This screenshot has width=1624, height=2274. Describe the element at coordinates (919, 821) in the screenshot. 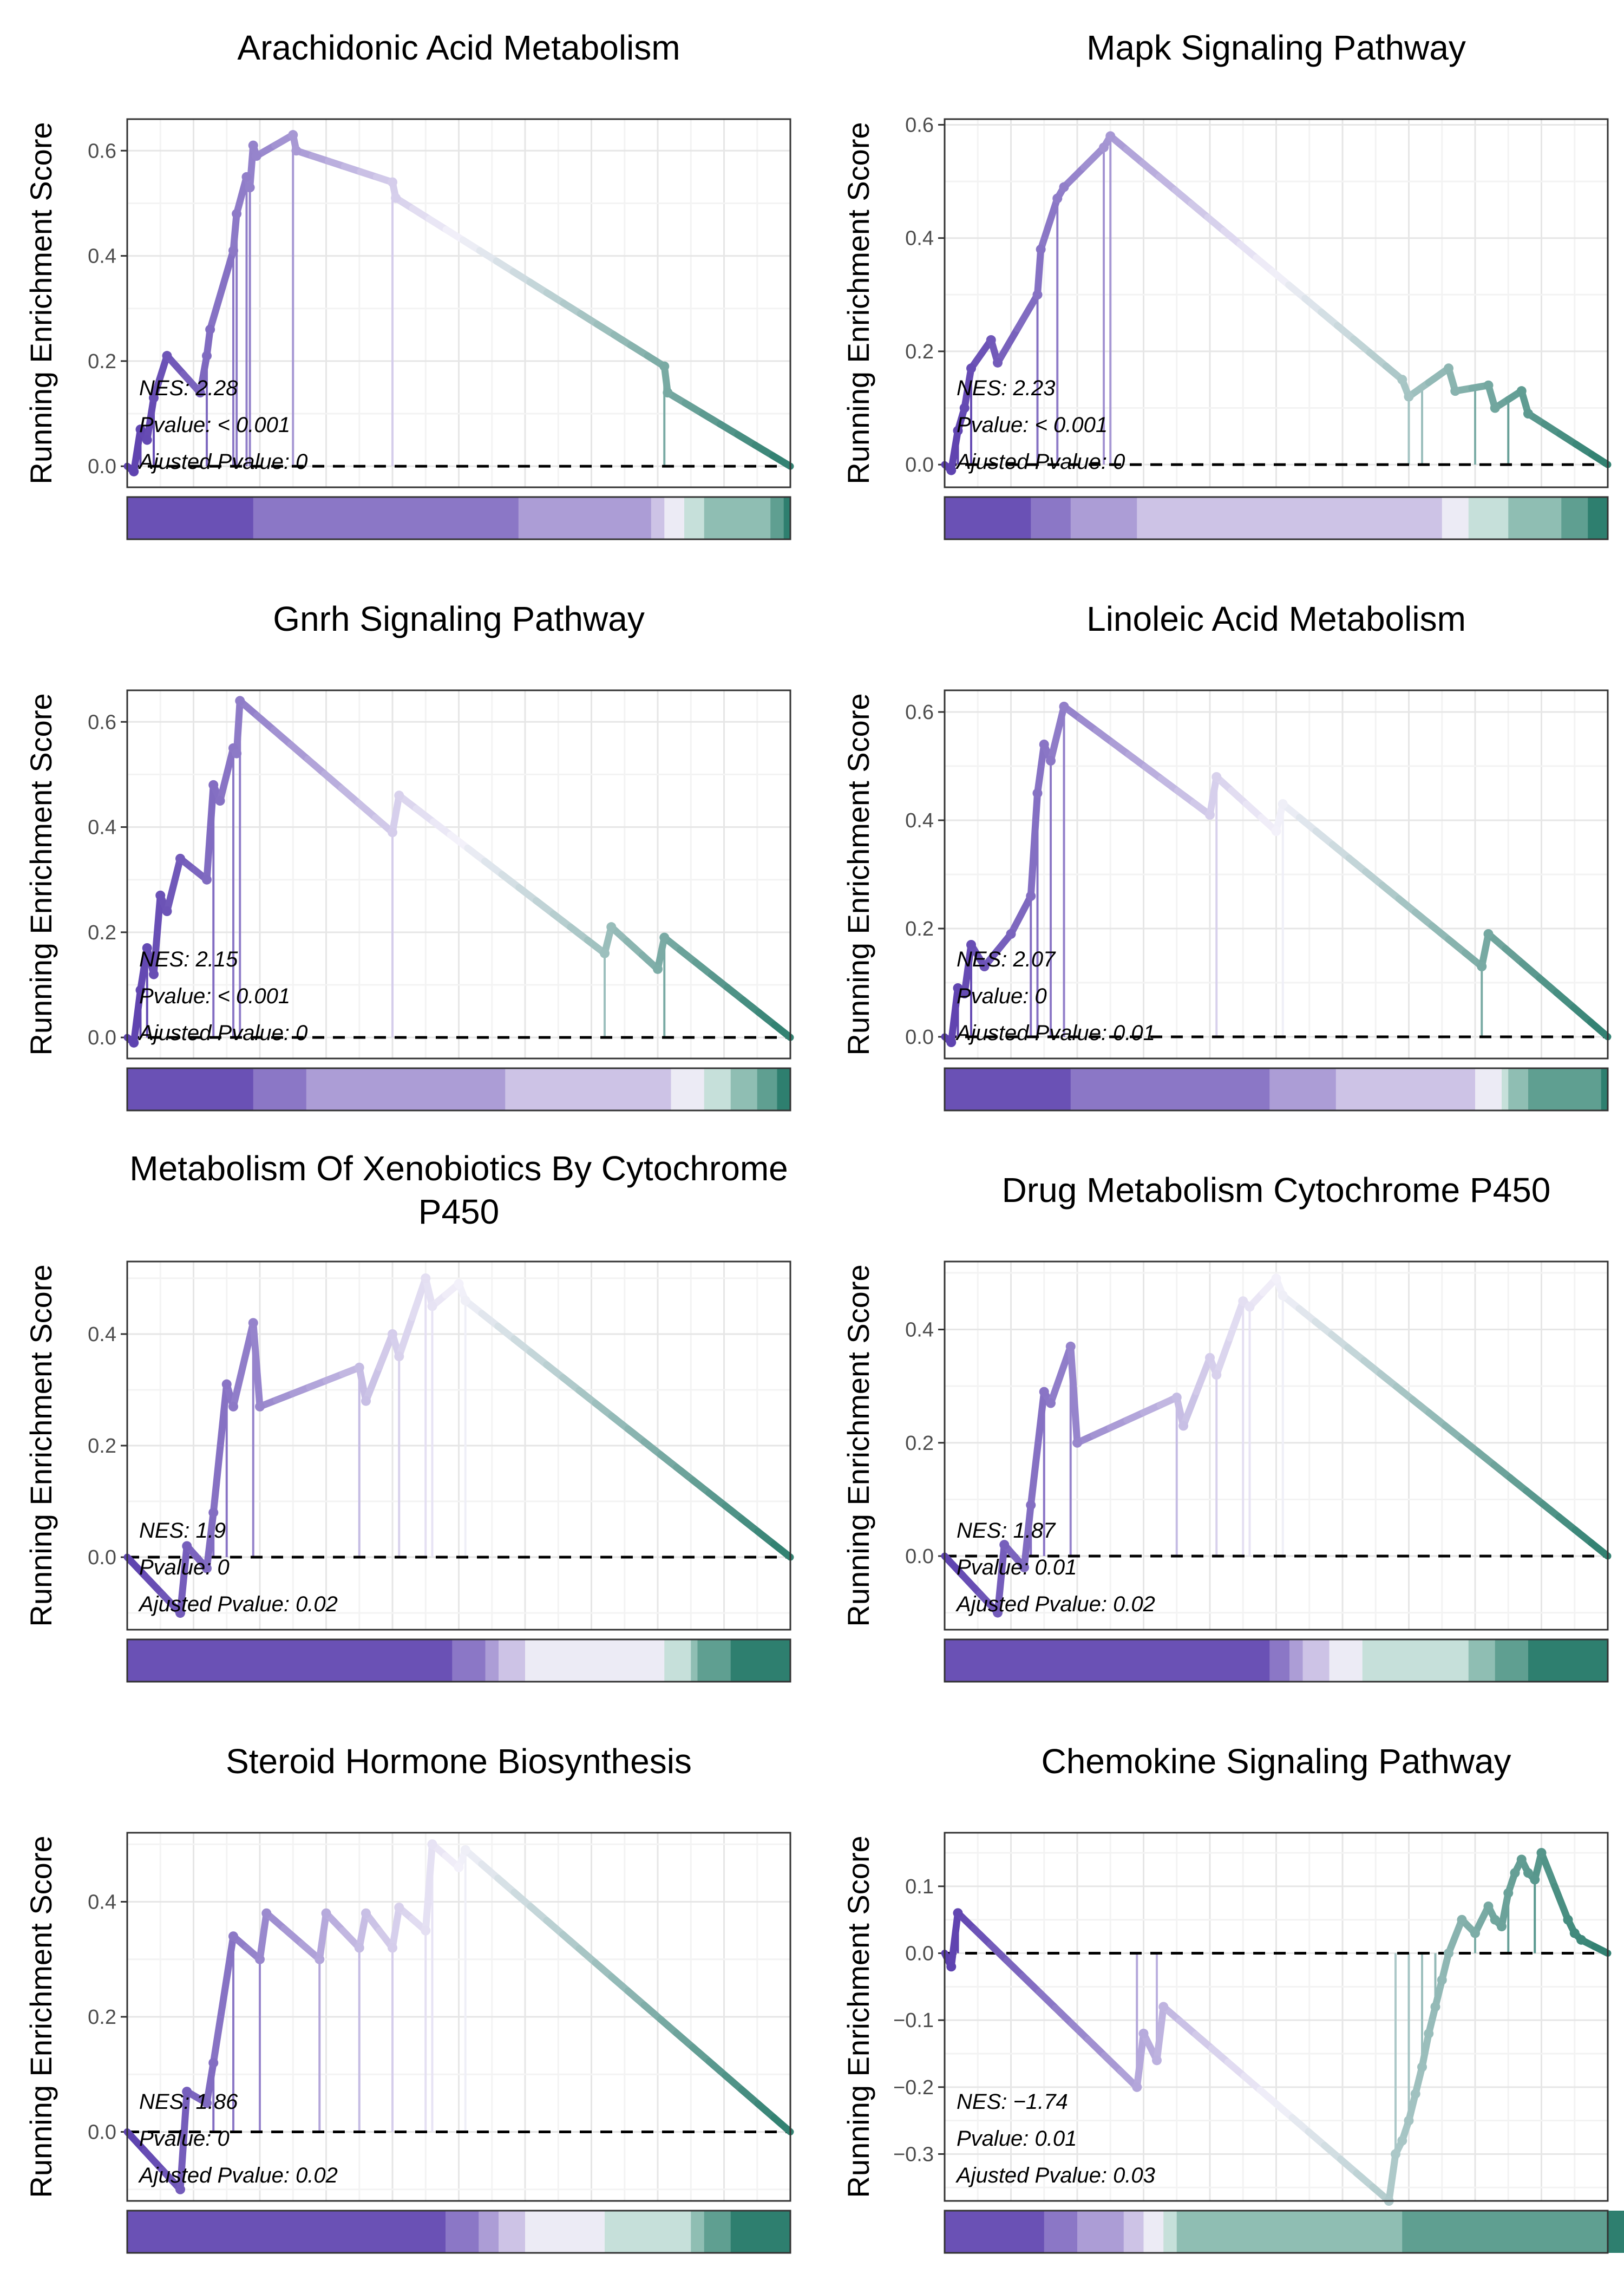

I see `y-tick-label: 0.4` at that location.